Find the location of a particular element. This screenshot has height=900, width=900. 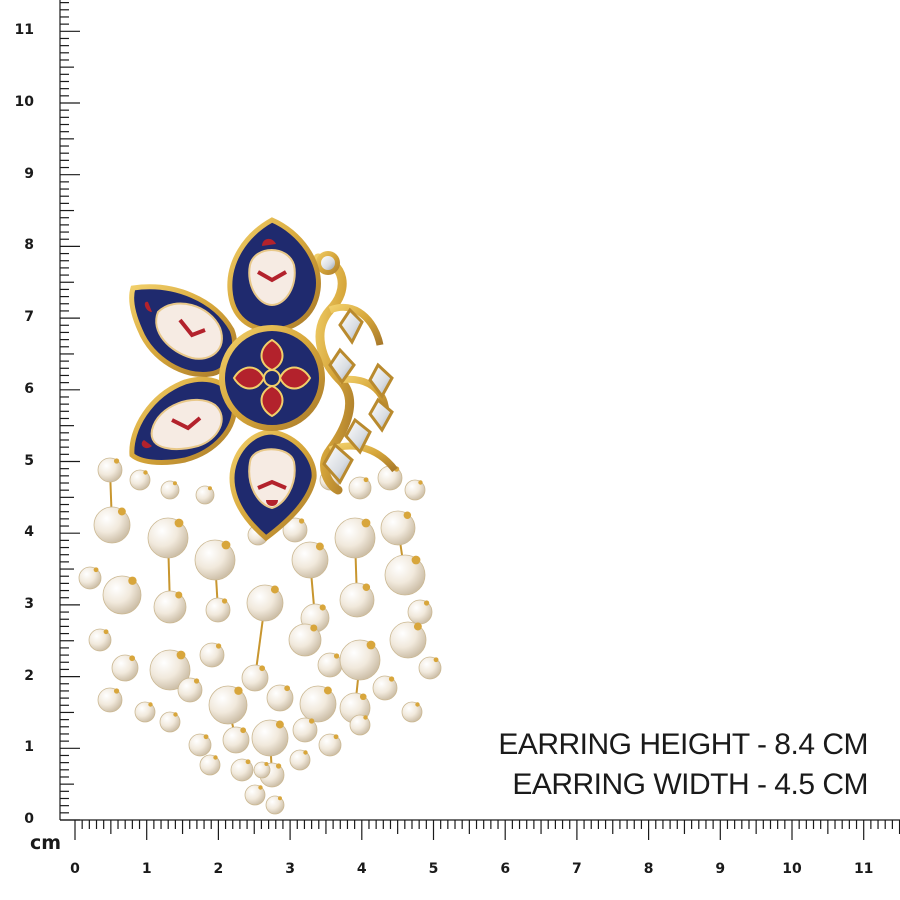

horizontal-ruler is located at coordinates (480, 829).